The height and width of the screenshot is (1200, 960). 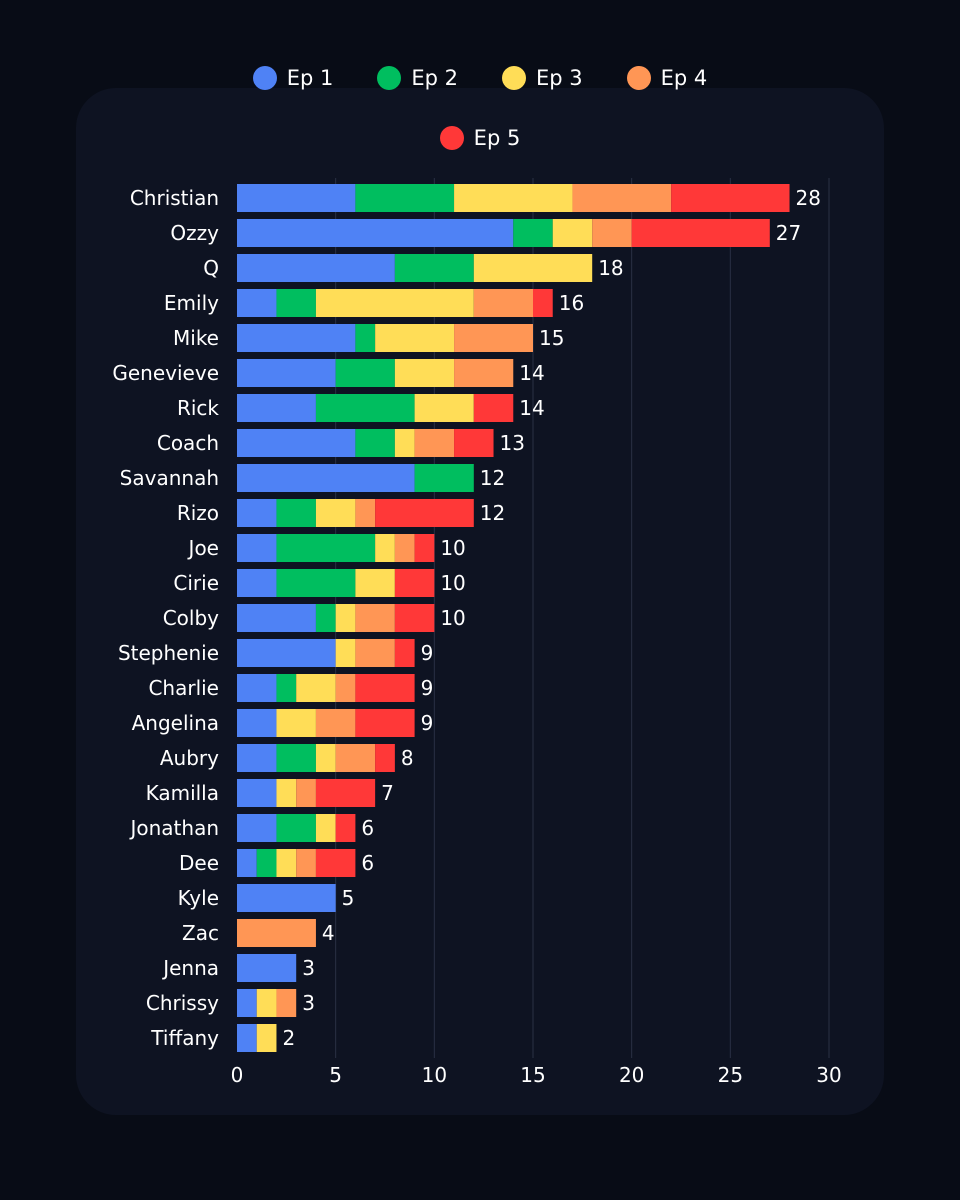 What do you see at coordinates (288, 1038) in the screenshot?
I see `total-label: 2` at bounding box center [288, 1038].